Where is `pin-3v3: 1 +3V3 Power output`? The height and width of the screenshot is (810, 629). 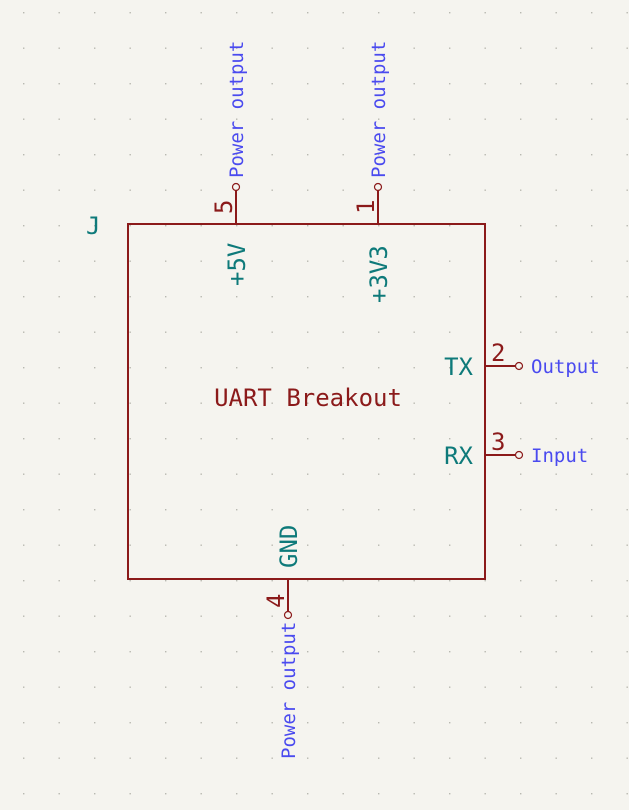 pin-3v3: 1 +3V3 Power output is located at coordinates (372, 172).